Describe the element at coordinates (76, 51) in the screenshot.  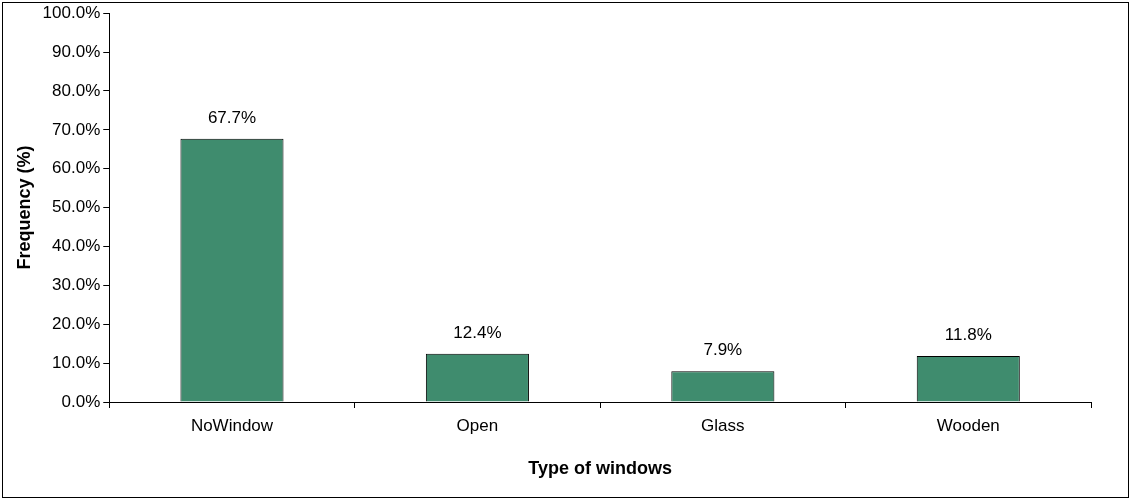
I see `y-tick-label: 90.0%` at that location.